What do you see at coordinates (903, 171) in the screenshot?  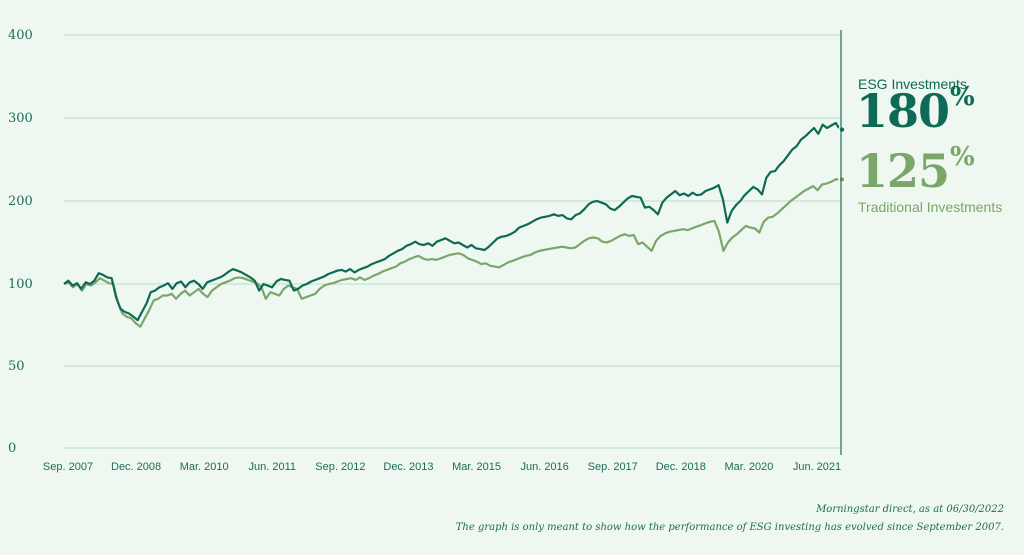 I see `traditional-value-number: 125` at bounding box center [903, 171].